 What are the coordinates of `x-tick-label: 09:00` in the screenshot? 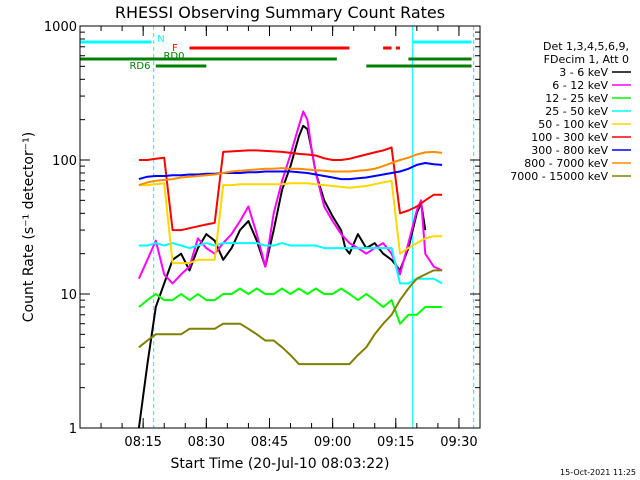 It's located at (332, 442).